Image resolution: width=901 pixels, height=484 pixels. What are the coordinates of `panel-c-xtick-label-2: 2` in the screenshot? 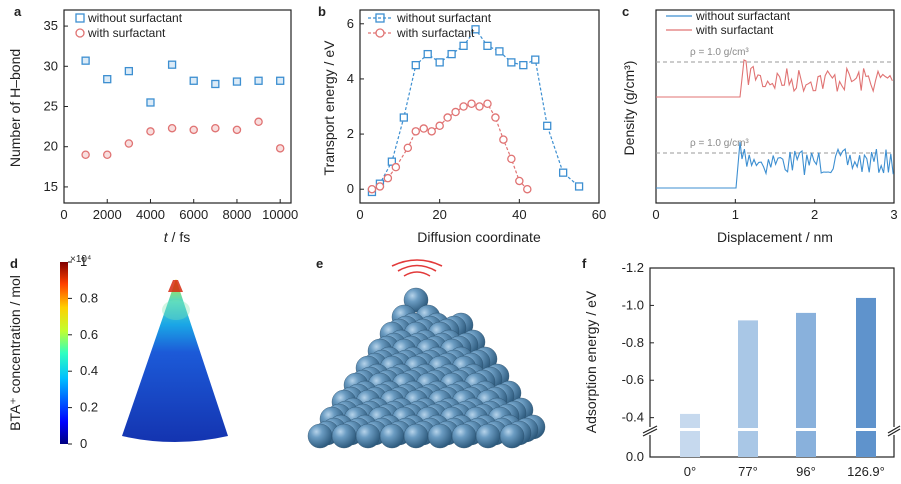 It's located at (814, 214).